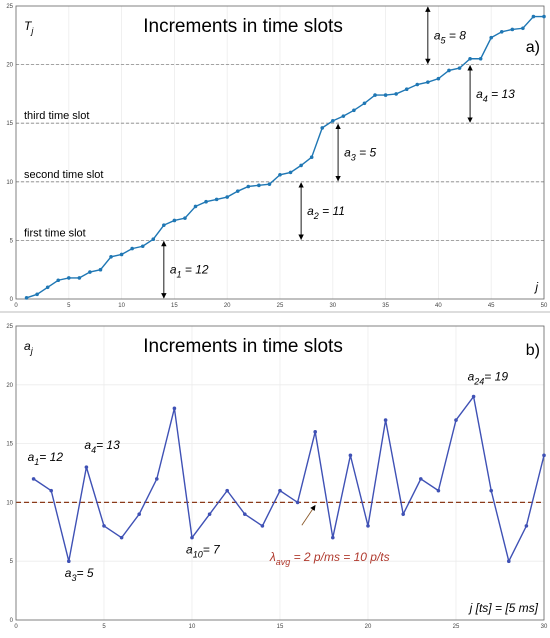 This screenshot has width=550, height=638. Describe the element at coordinates (55, 233) in the screenshot. I see `slot-label: first time slot` at that location.